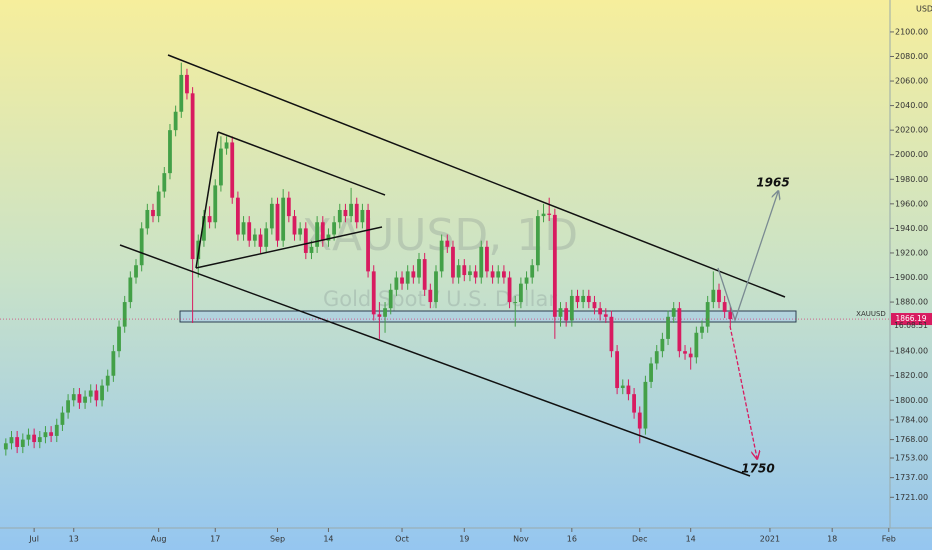 The width and height of the screenshot is (932, 550). Describe the element at coordinates (871, 314) in the screenshot. I see `symbol-label: XAUUSD` at that location.